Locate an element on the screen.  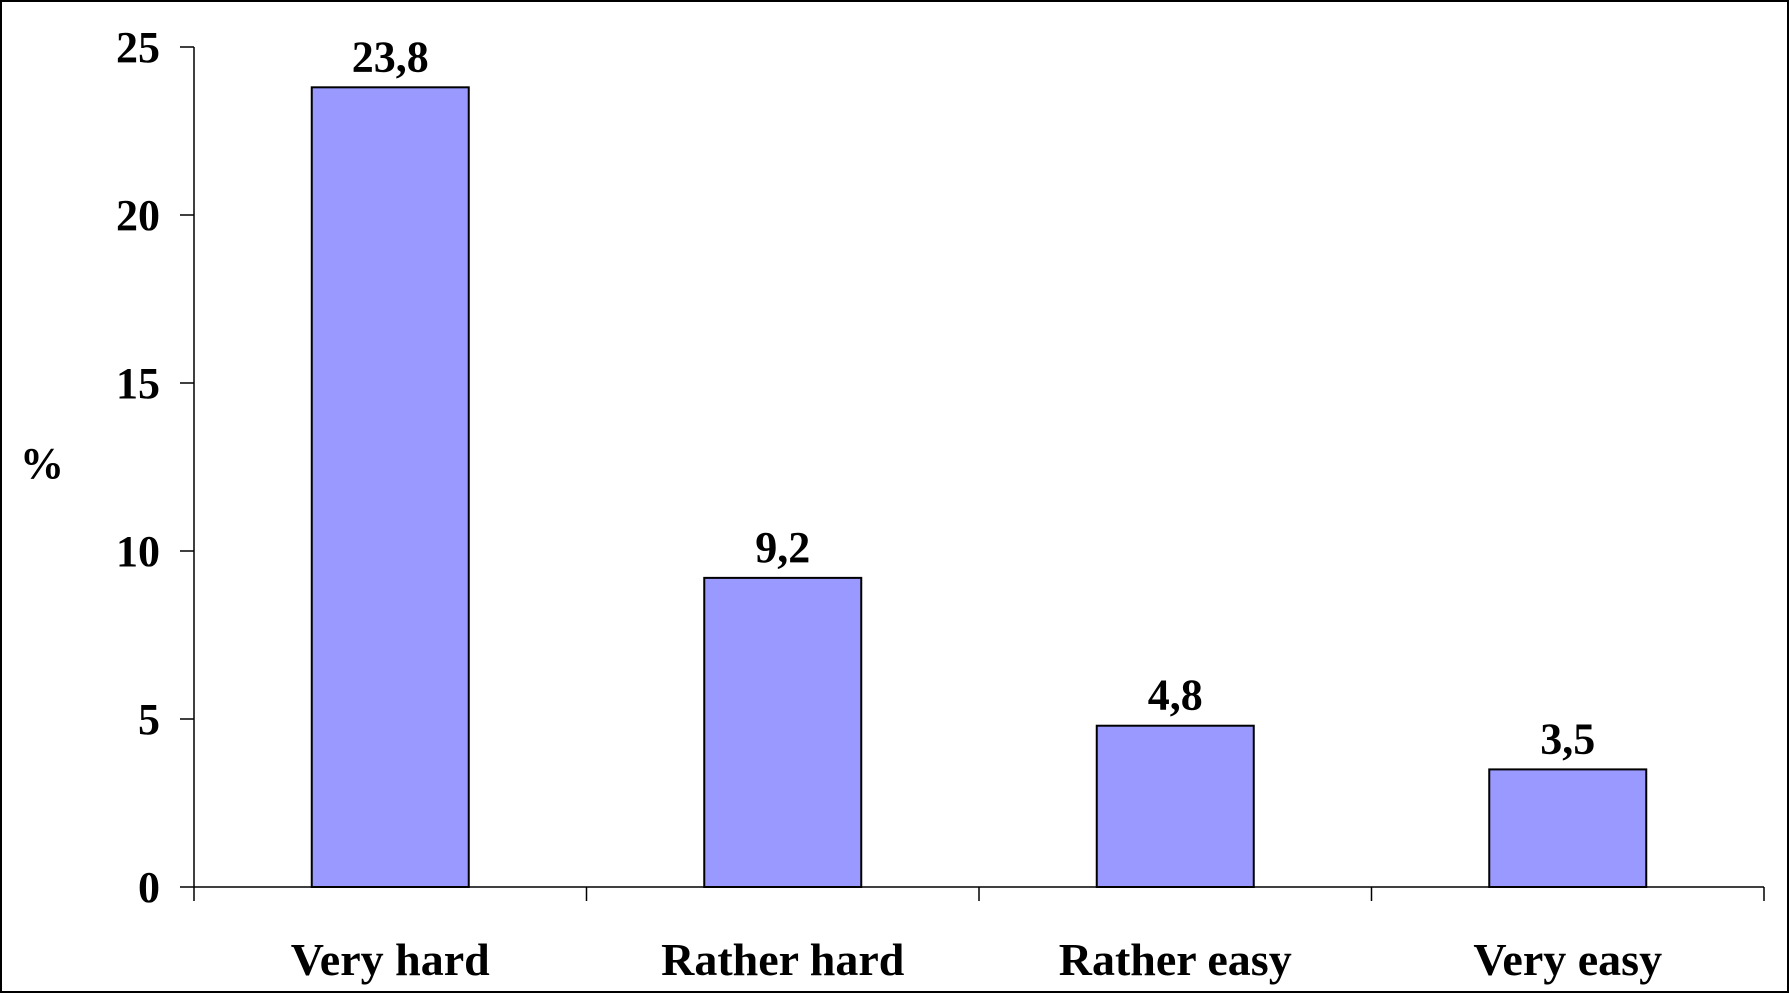
y-axis-title: % is located at coordinates (42, 463).